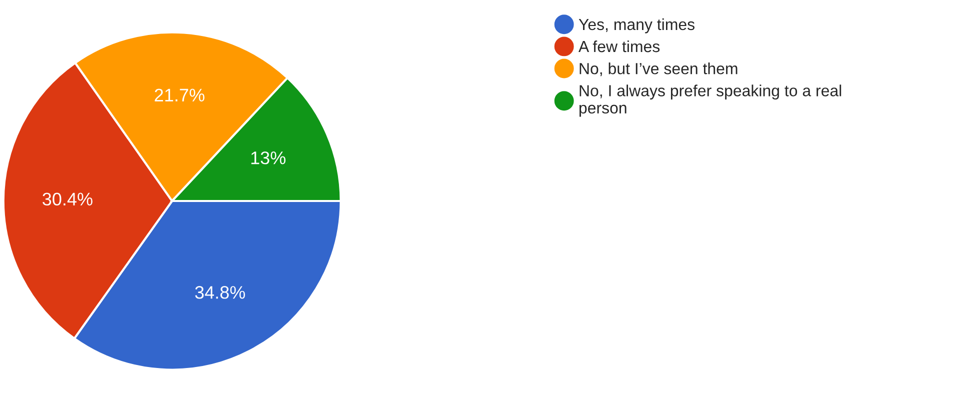  Describe the element at coordinates (179, 95) in the screenshot. I see `data-label: 21.7%` at that location.